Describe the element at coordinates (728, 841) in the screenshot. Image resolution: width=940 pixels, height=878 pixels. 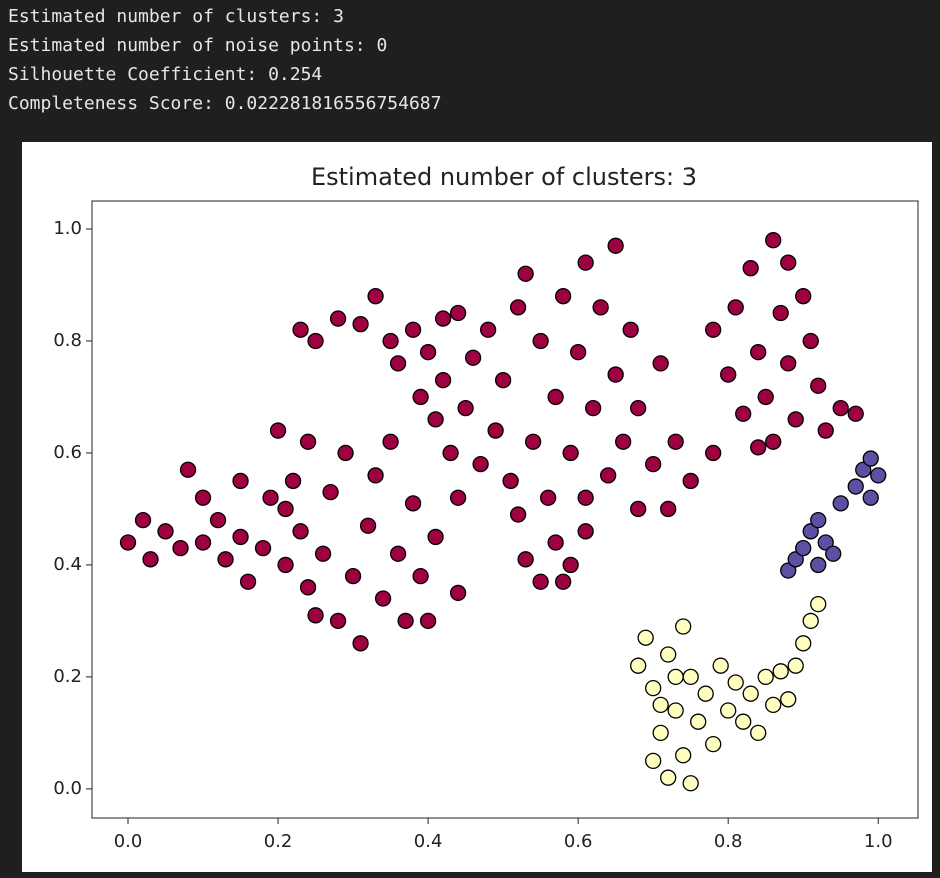
I see `x-tick-label: 0.8` at that location.